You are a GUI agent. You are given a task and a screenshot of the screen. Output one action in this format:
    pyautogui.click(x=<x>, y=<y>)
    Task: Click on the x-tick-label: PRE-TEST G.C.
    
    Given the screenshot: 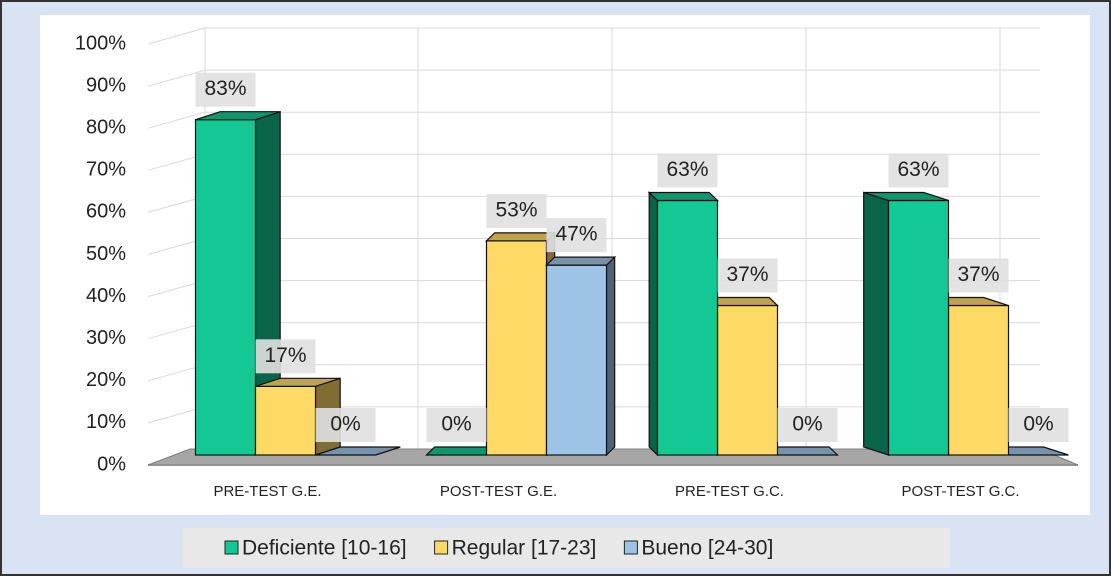 What is the action you would take?
    pyautogui.click(x=729, y=491)
    